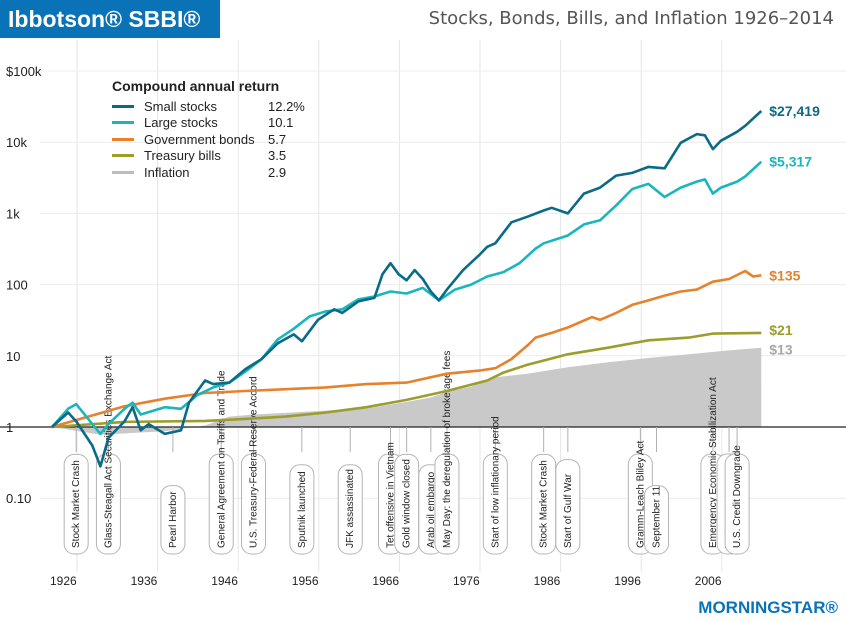 Image resolution: width=846 pixels, height=622 pixels. What do you see at coordinates (144, 581) in the screenshot?
I see `x-tick-label: 1936` at bounding box center [144, 581].